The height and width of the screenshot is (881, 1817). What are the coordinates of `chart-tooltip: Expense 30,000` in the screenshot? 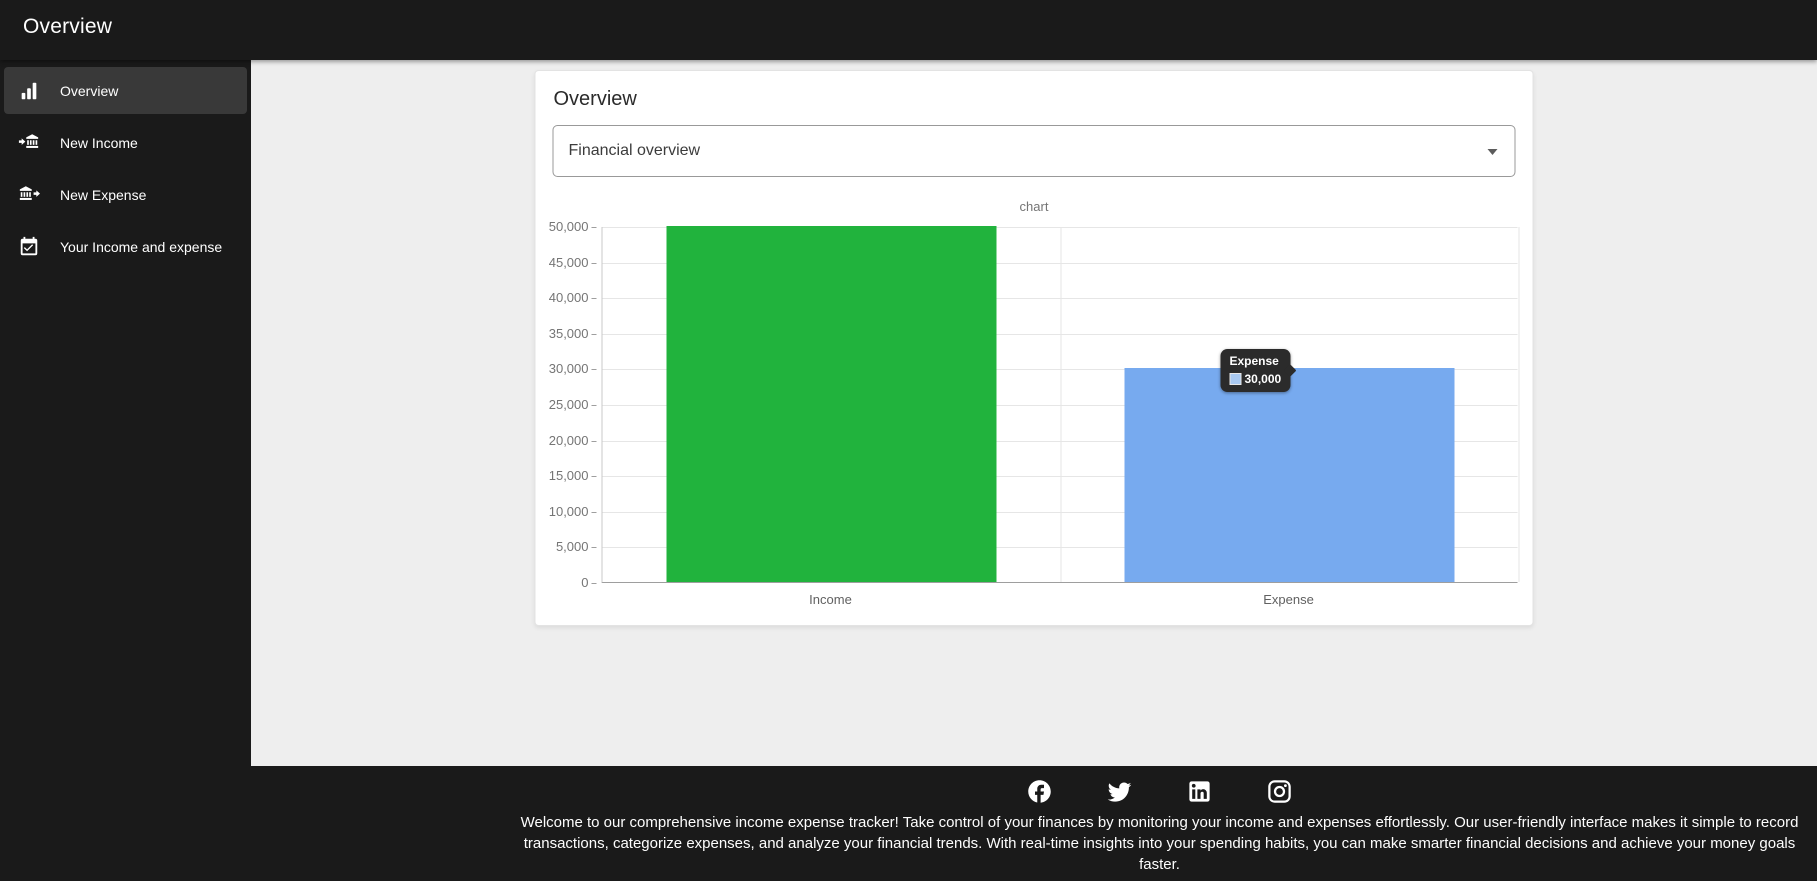 It's located at (1258, 370).